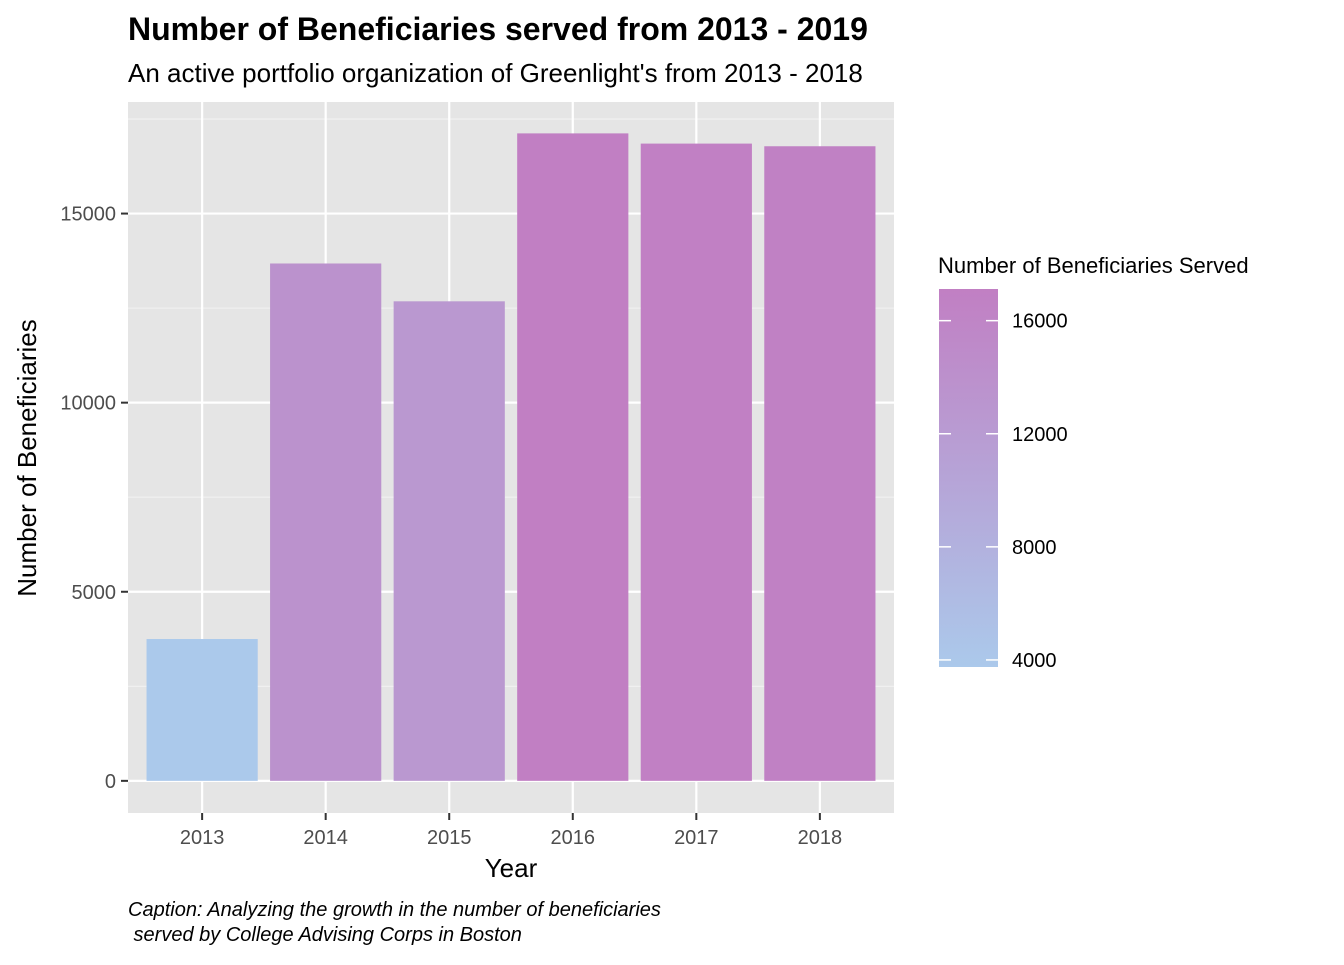 This screenshot has height=965, width=1344. Describe the element at coordinates (820, 838) in the screenshot. I see `x-tick-label: 2018` at that location.